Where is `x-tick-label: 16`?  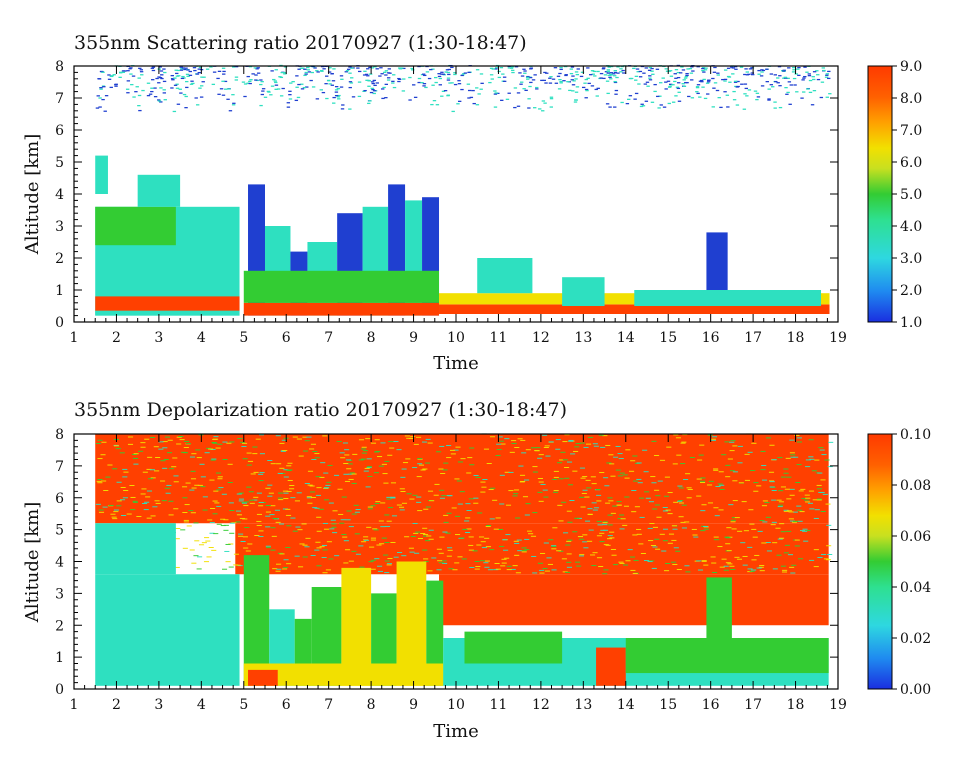
x-tick-label: 16 is located at coordinates (711, 705).